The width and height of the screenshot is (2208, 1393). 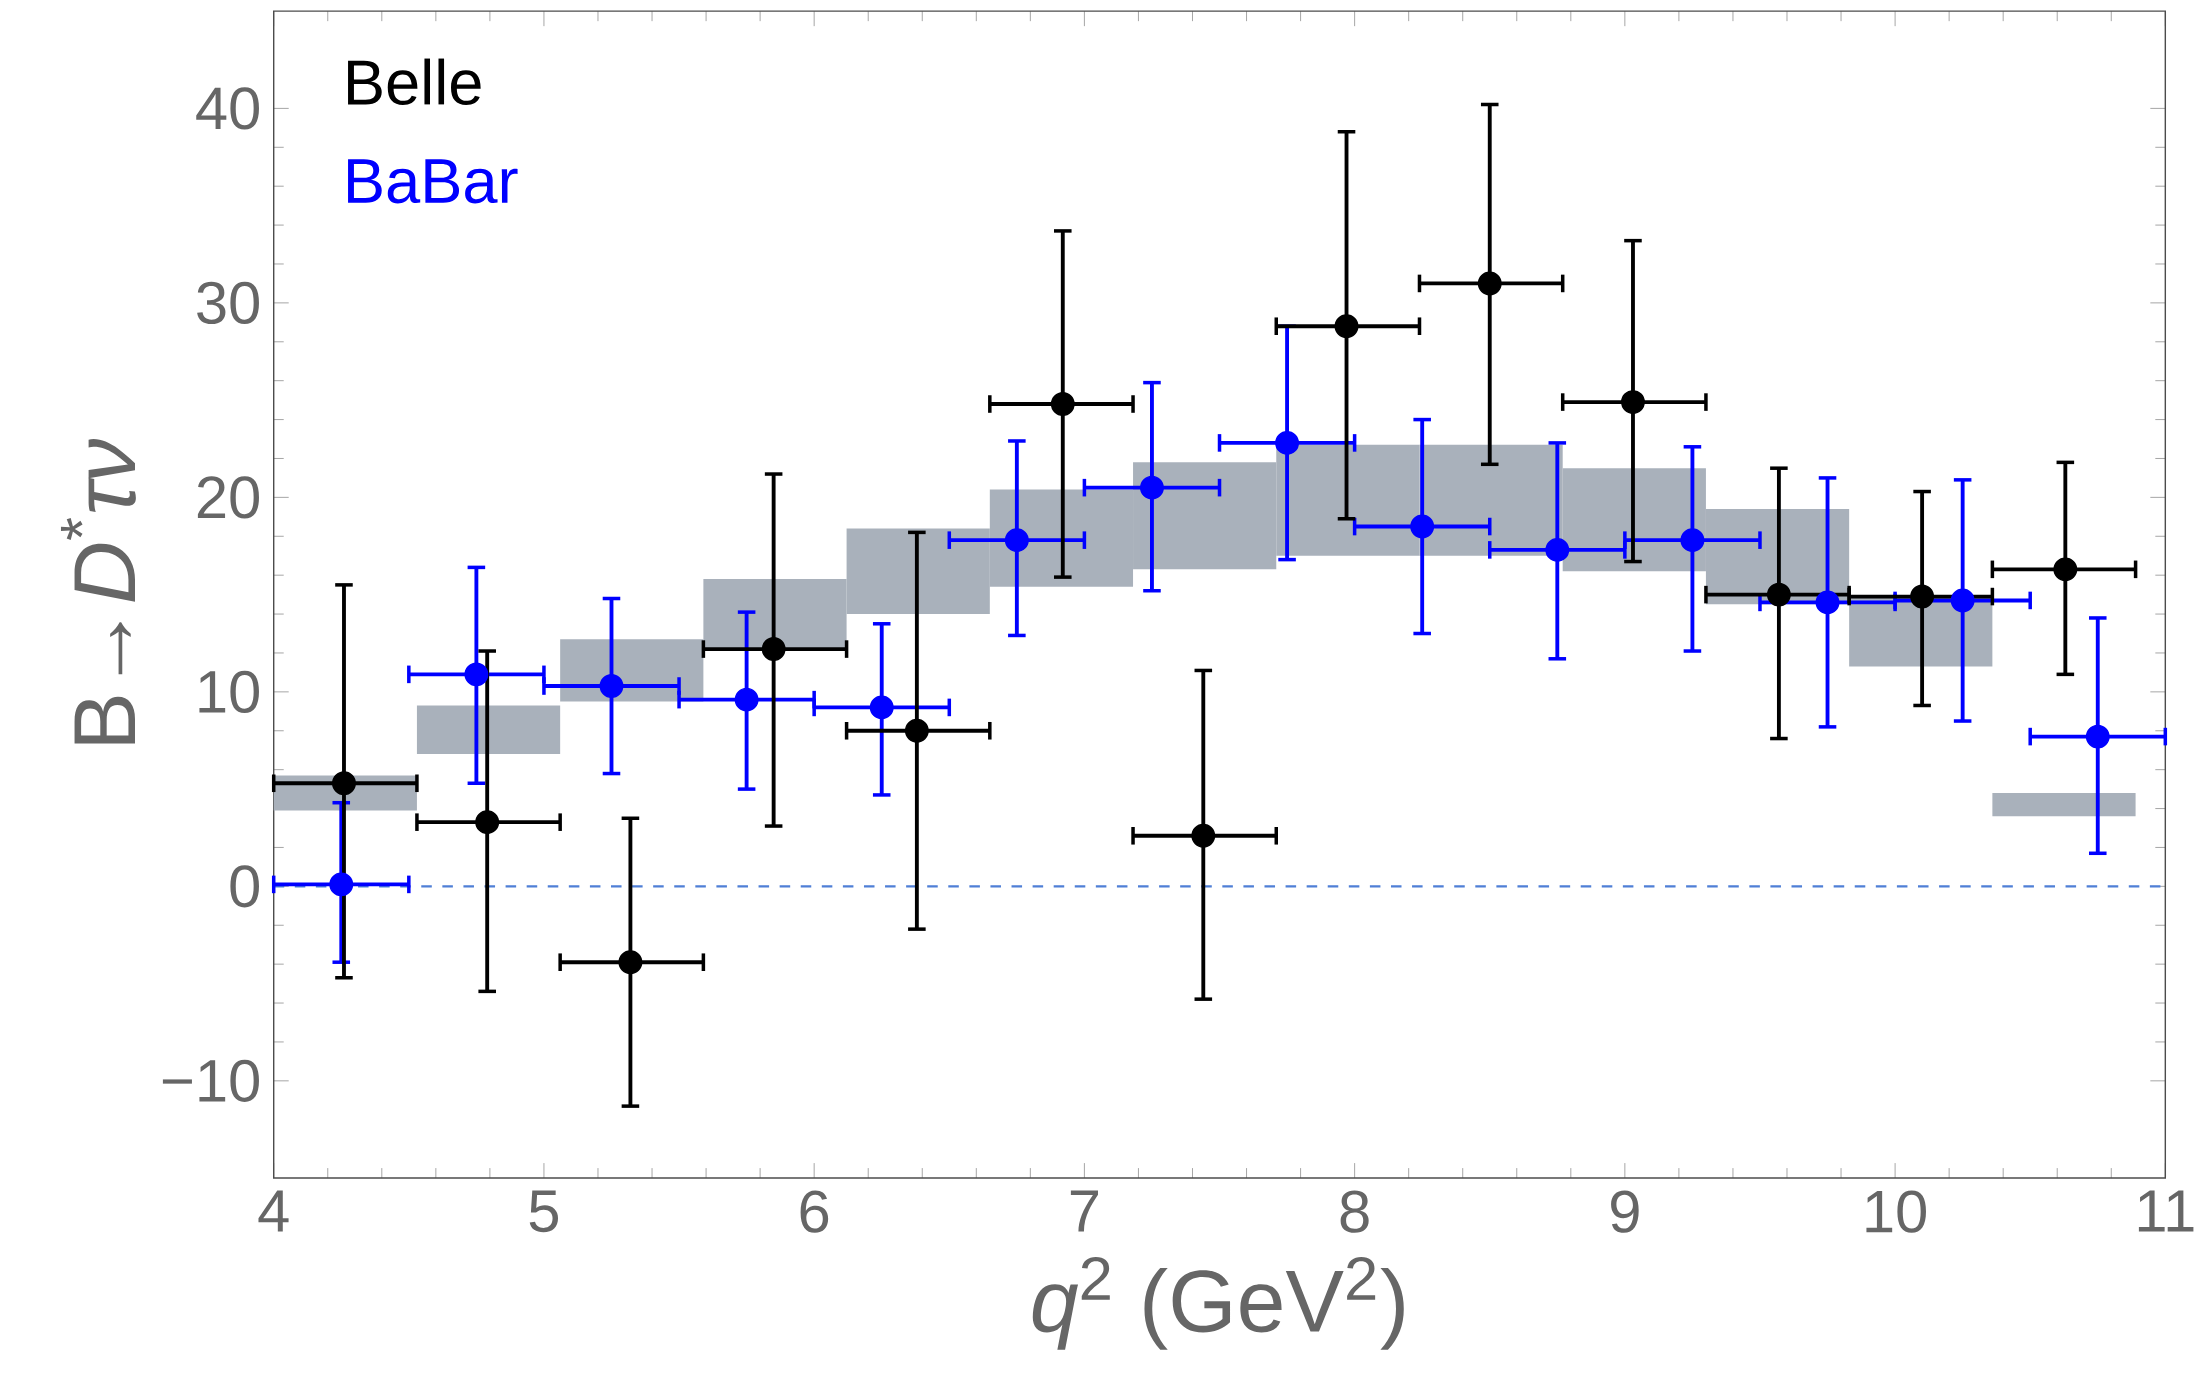 What do you see at coordinates (229, 692) in the screenshot?
I see `y-tick-label: 10` at bounding box center [229, 692].